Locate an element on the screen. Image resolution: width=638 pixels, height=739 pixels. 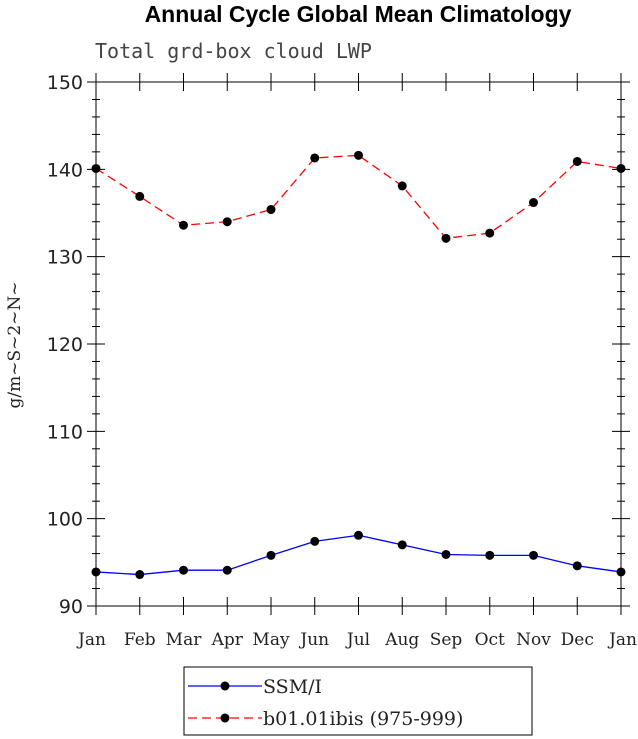
y-tick-label: 130 is located at coordinates (65, 258).